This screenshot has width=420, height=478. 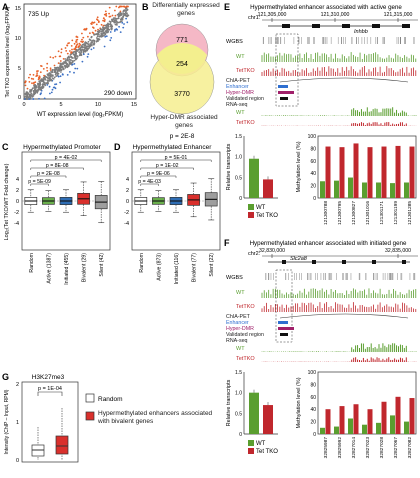 I want to click on track-label: RNA-seq, so click(x=237, y=341).